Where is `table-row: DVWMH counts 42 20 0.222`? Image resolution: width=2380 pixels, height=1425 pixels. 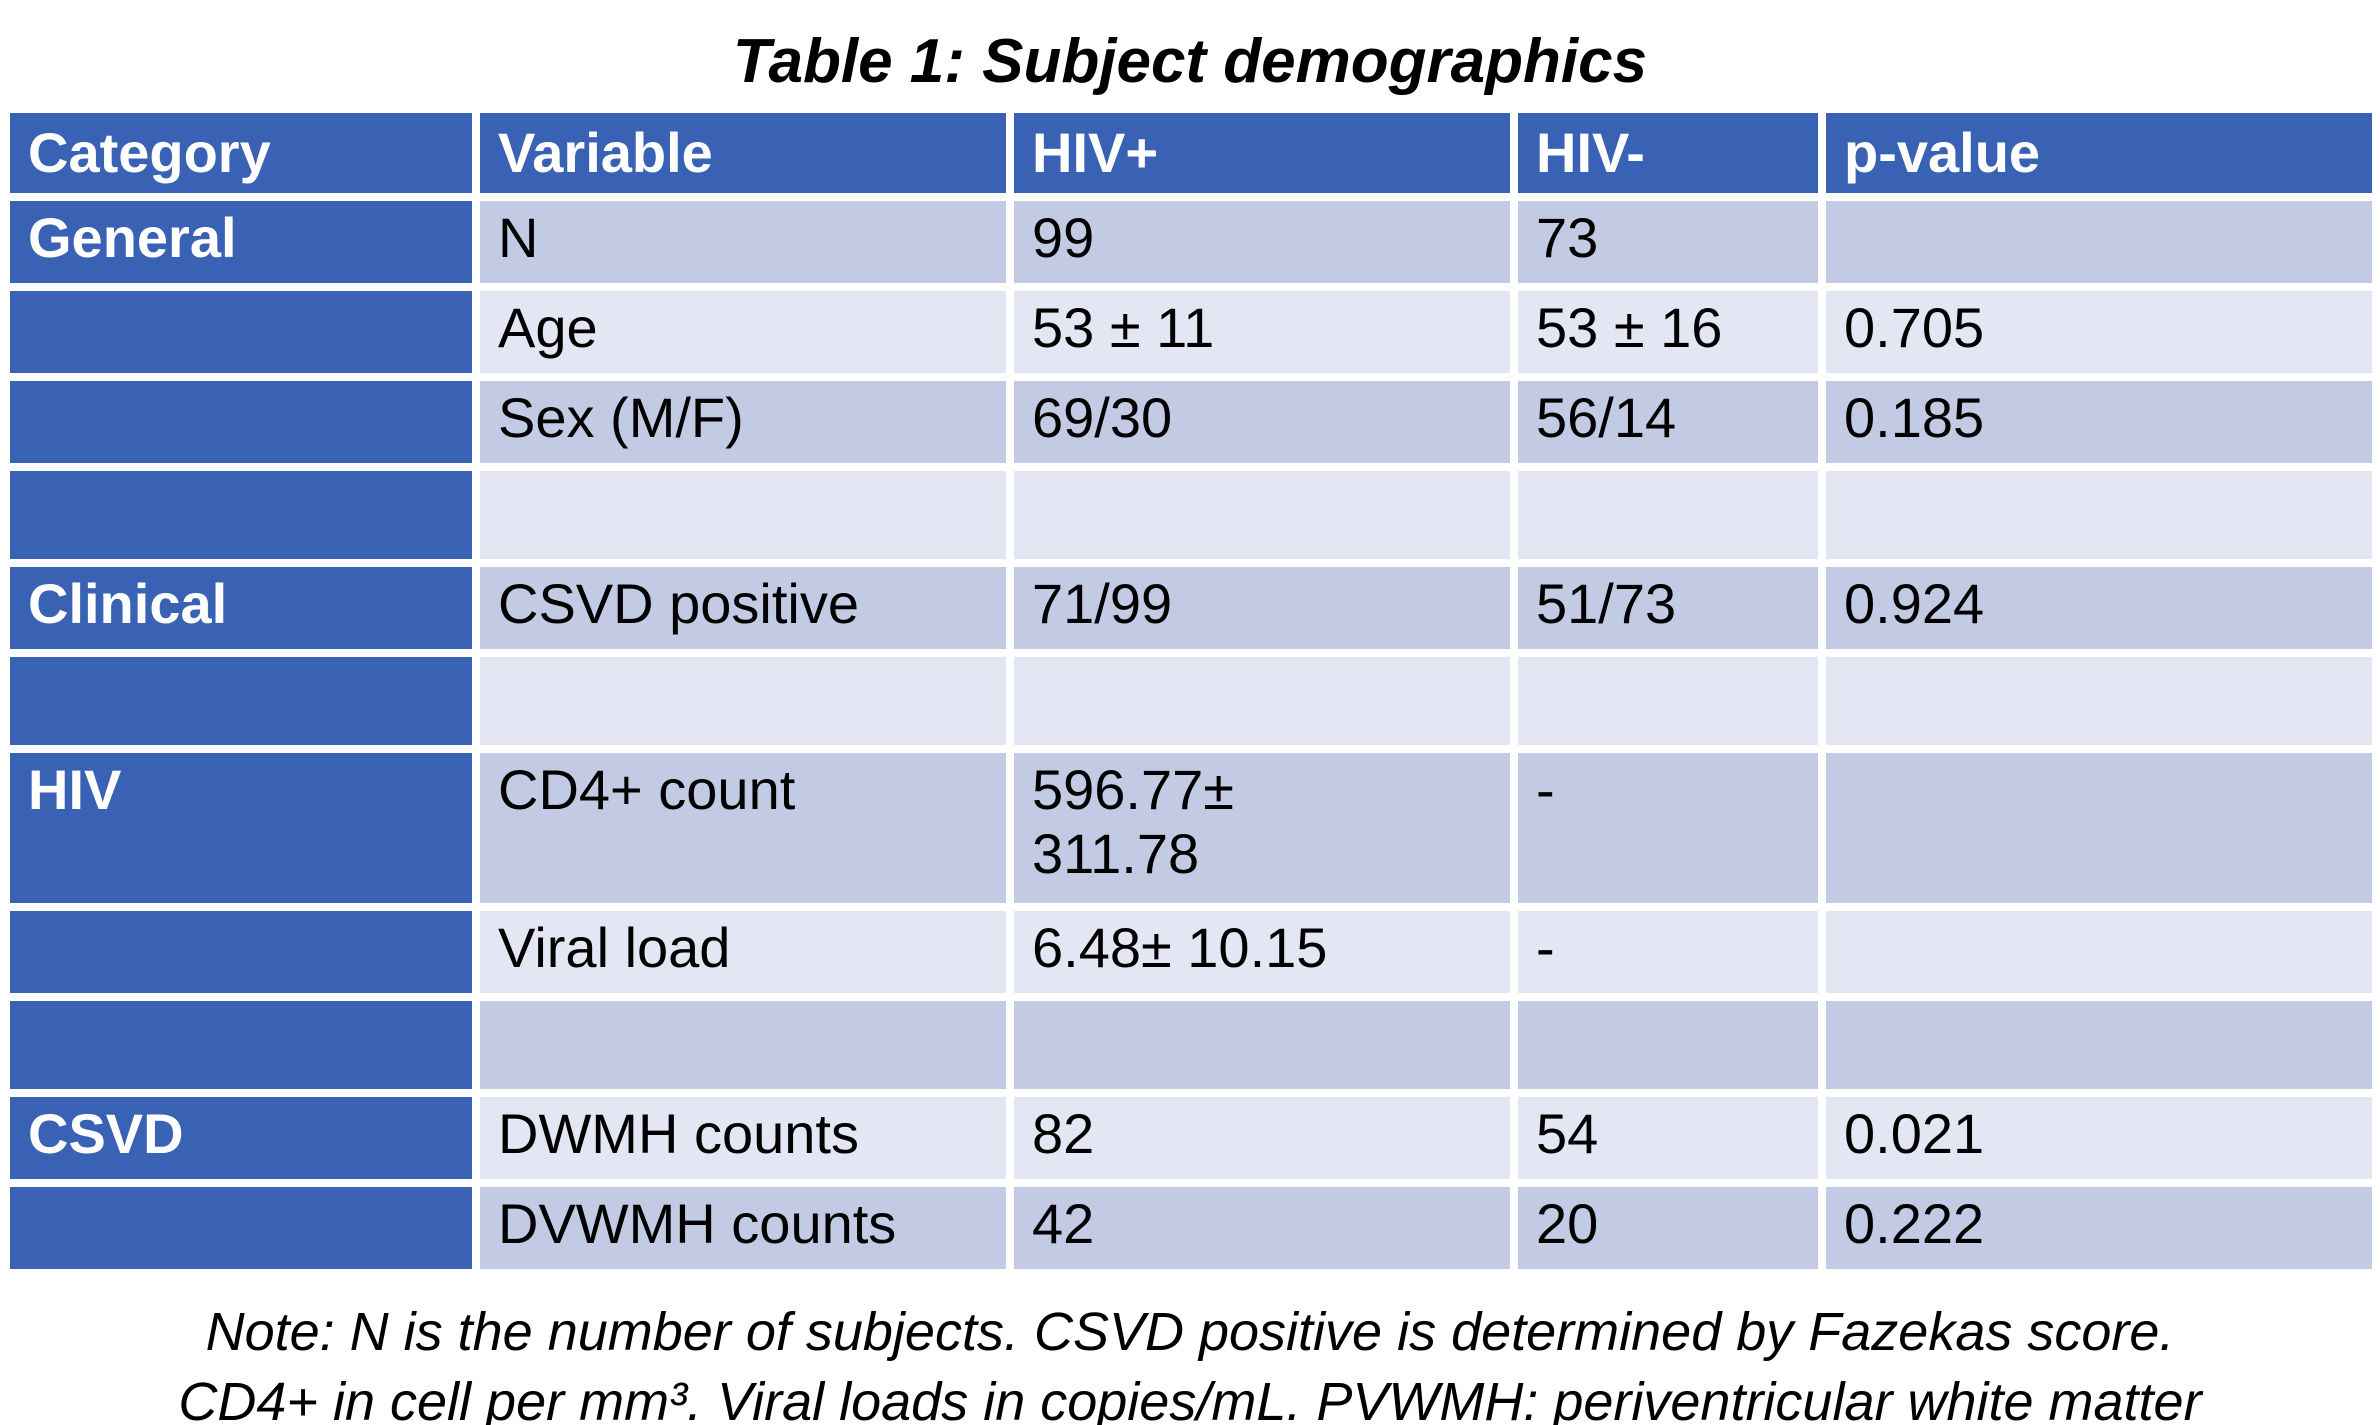 table-row: DVWMH counts 42 20 0.222 is located at coordinates (1191, 1228).